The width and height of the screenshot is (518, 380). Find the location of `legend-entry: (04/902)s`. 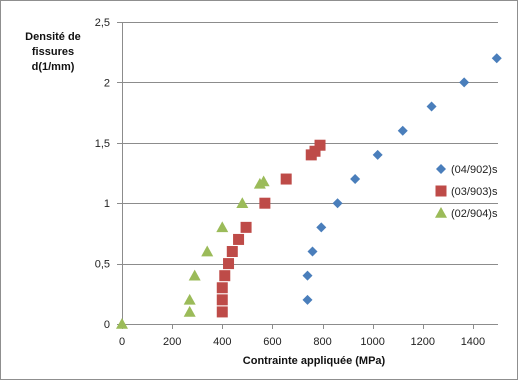

legend-entry: (04/902)s is located at coordinates (467, 170).